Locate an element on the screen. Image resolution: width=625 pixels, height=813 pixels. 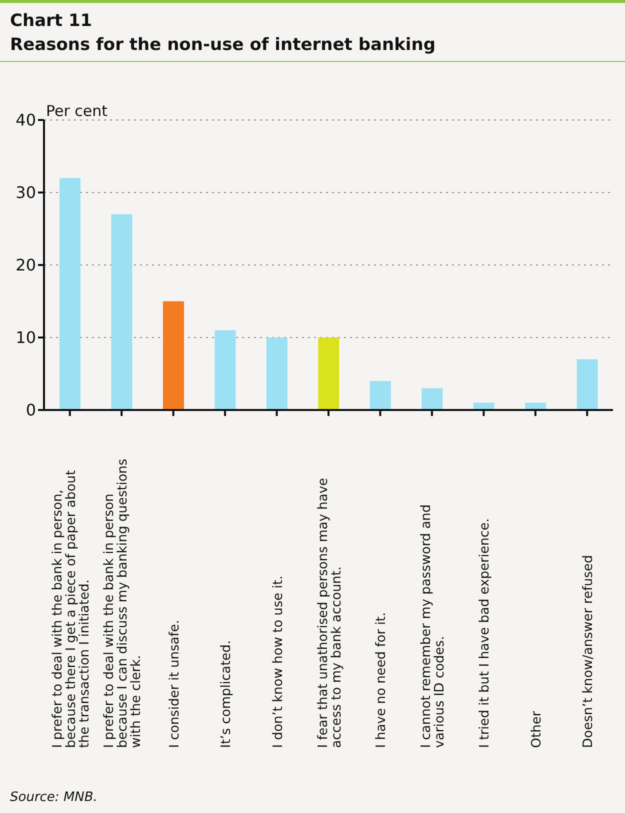
source-note: Source: MNB. is located at coordinates (54, 797).